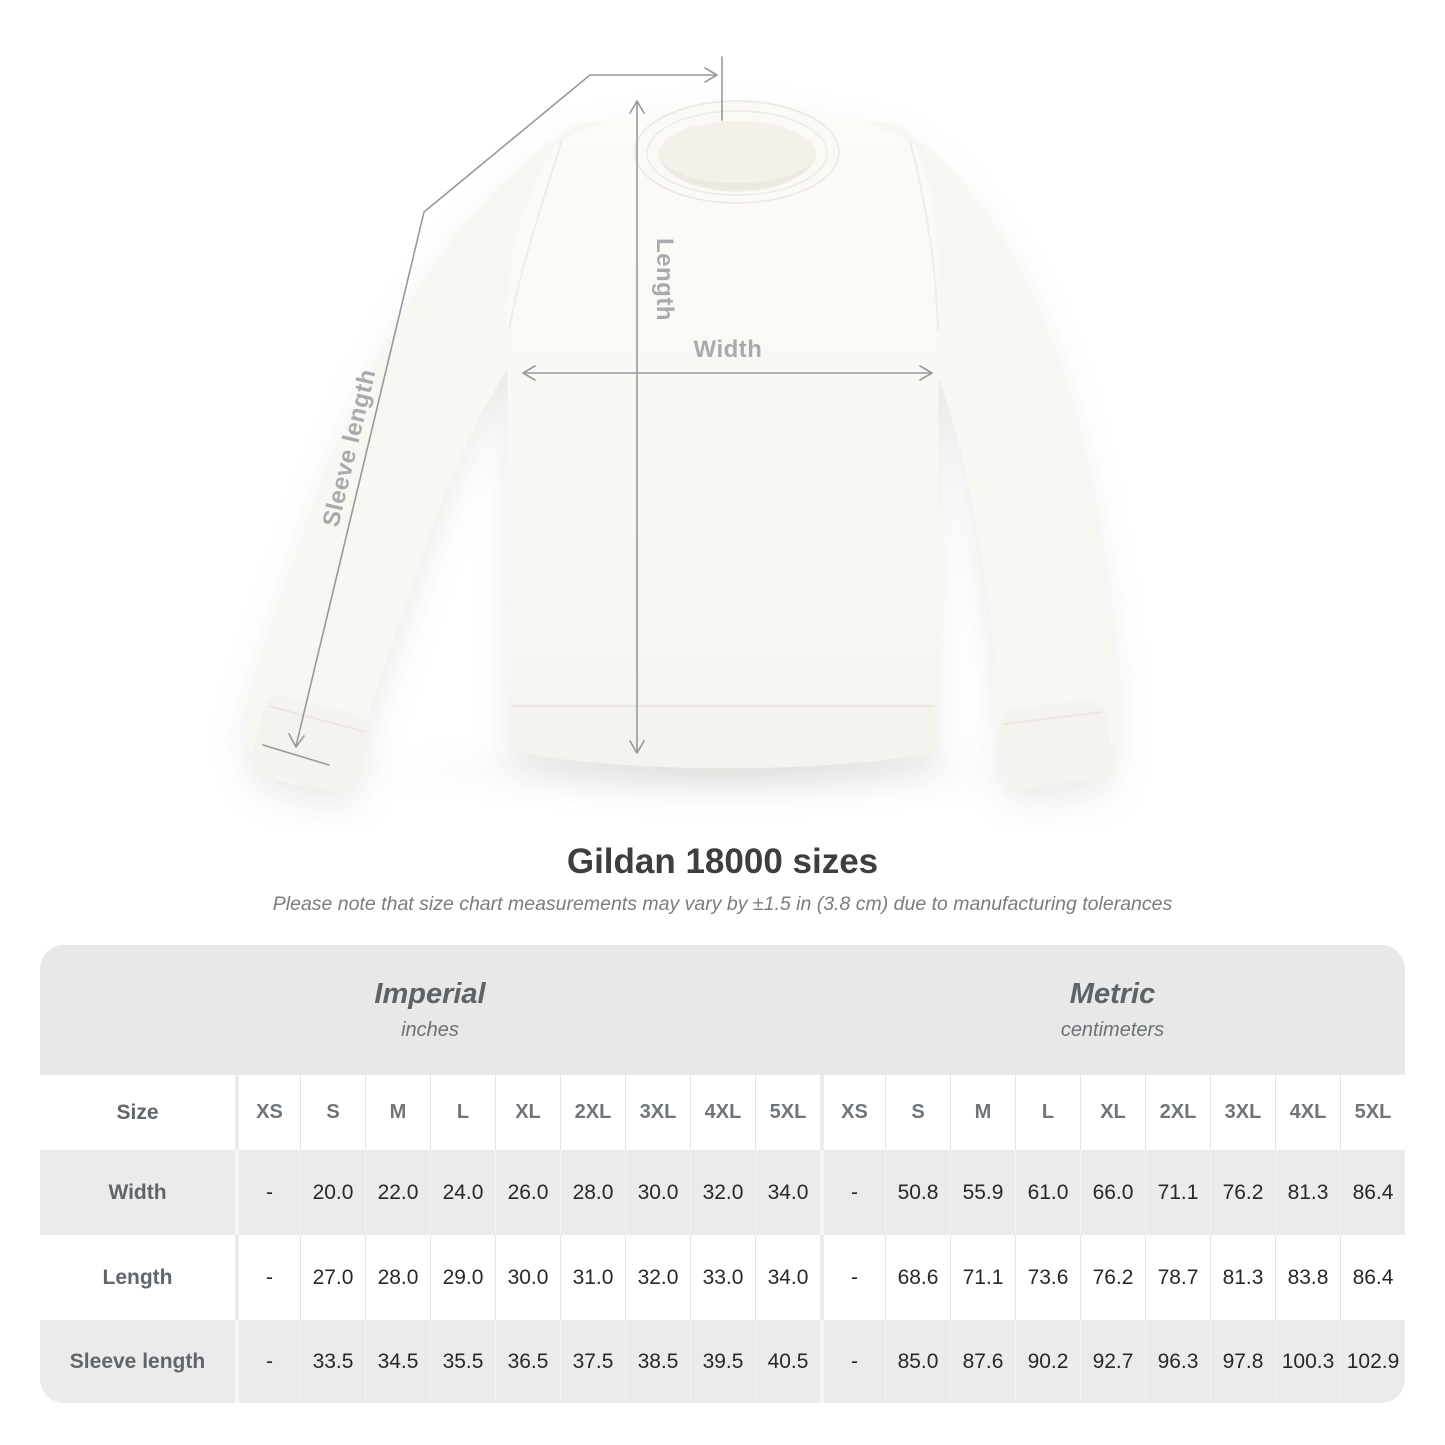 Image resolution: width=1445 pixels, height=1445 pixels. I want to click on size-header-metric-2XL: 2XL, so click(1177, 1112).